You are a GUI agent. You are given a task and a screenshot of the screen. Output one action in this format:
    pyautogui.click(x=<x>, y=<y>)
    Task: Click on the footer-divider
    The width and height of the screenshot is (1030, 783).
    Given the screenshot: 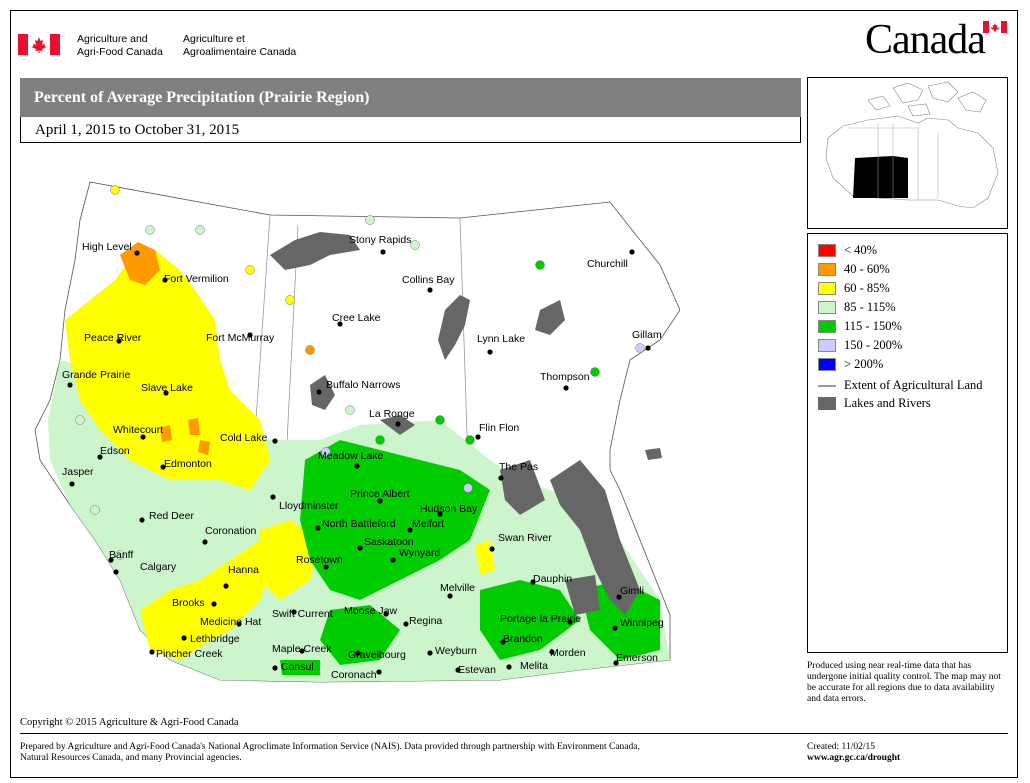 What is the action you would take?
    pyautogui.click(x=514, y=733)
    